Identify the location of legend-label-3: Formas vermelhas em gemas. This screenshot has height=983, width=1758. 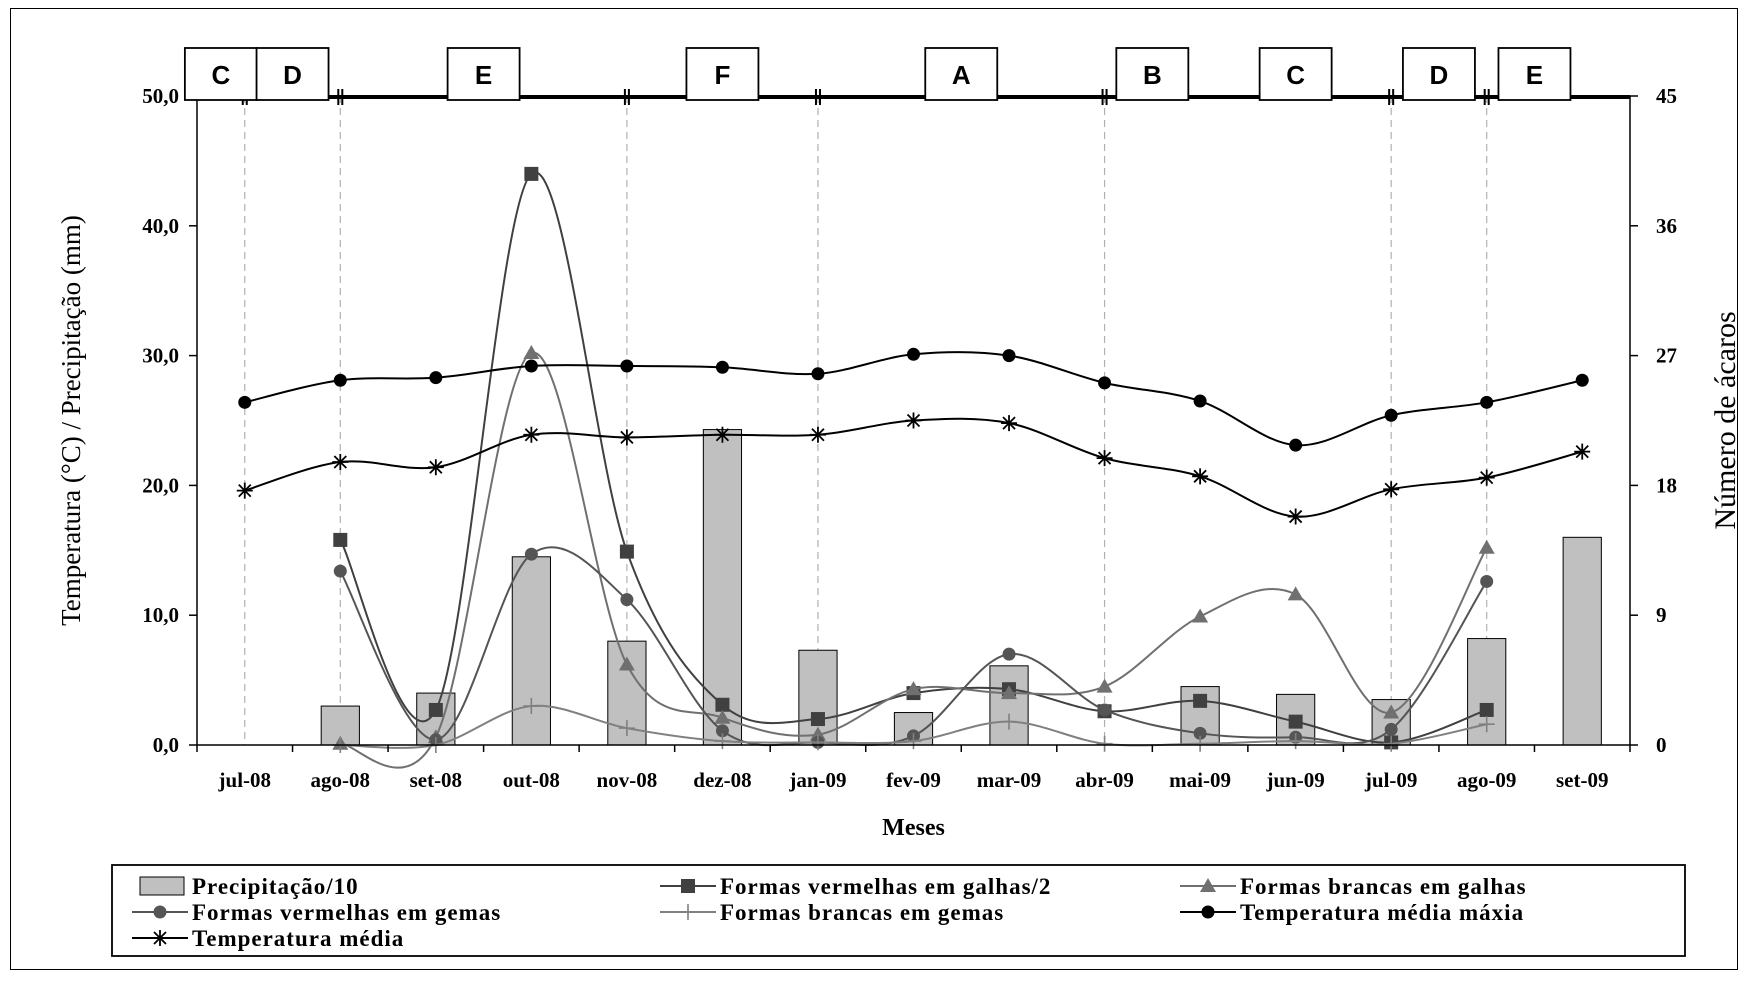
(346, 912).